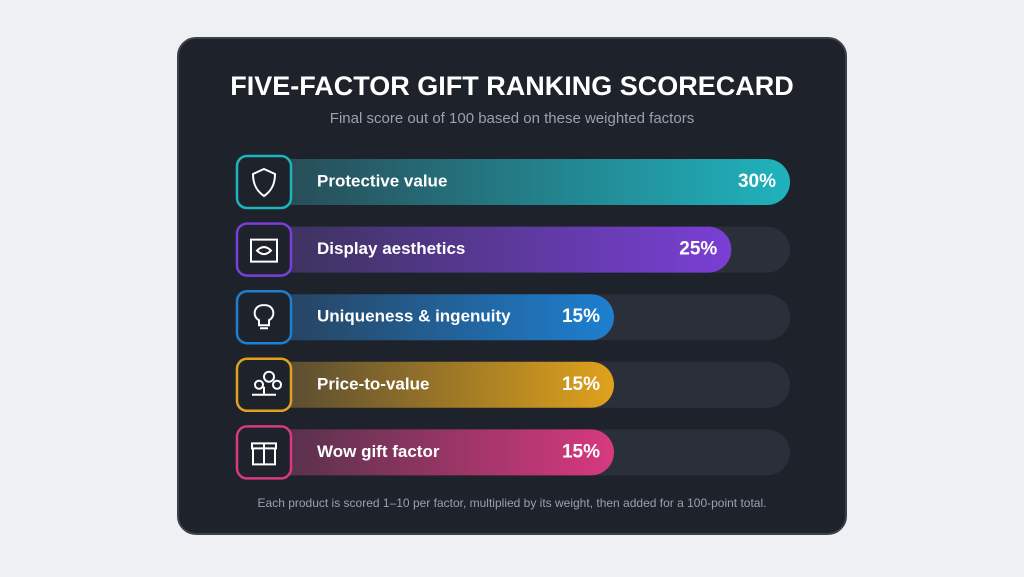  What do you see at coordinates (373, 383) in the screenshot?
I see `category-label: Price-to-value` at bounding box center [373, 383].